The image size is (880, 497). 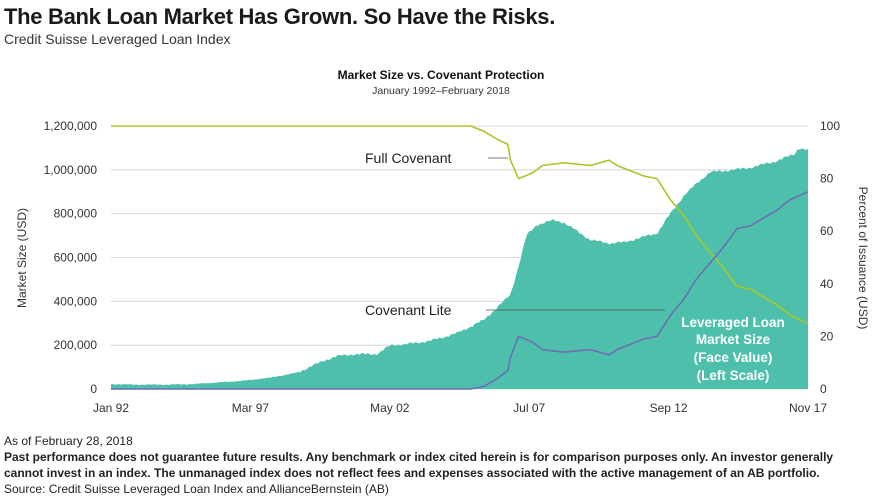 What do you see at coordinates (76, 214) in the screenshot?
I see `y-tick-label-left: 800,000` at bounding box center [76, 214].